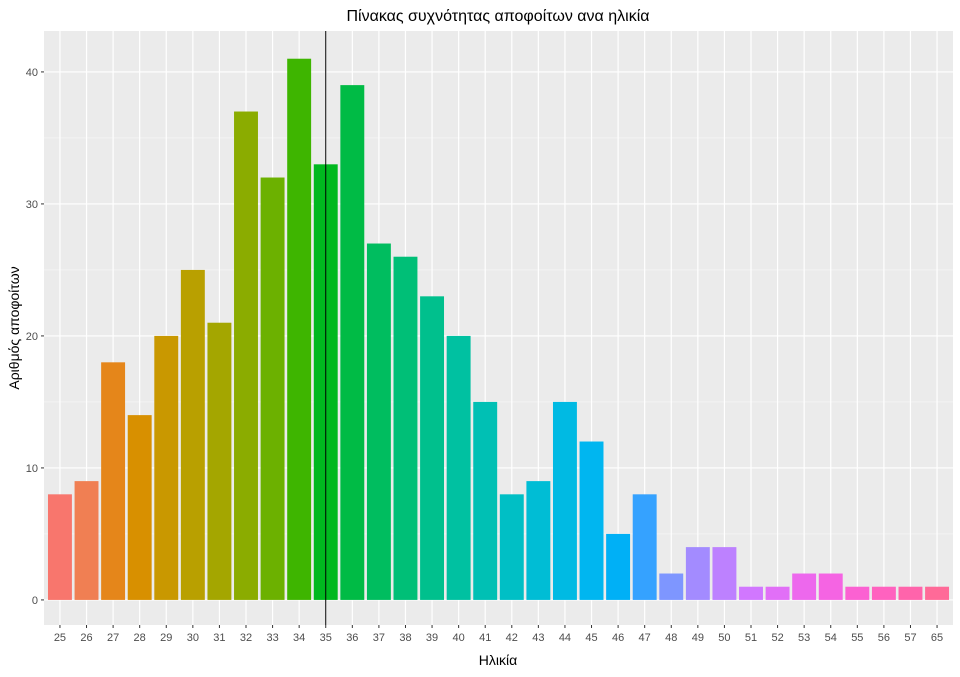 This screenshot has width=960, height=677. Describe the element at coordinates (14, 327) in the screenshot. I see `y-axis-label: Αριθμός αποφοίτων` at that location.